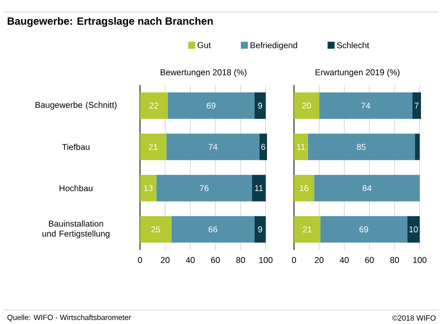  Describe the element at coordinates (204, 45) in the screenshot. I see `legend-label: Gut` at that location.